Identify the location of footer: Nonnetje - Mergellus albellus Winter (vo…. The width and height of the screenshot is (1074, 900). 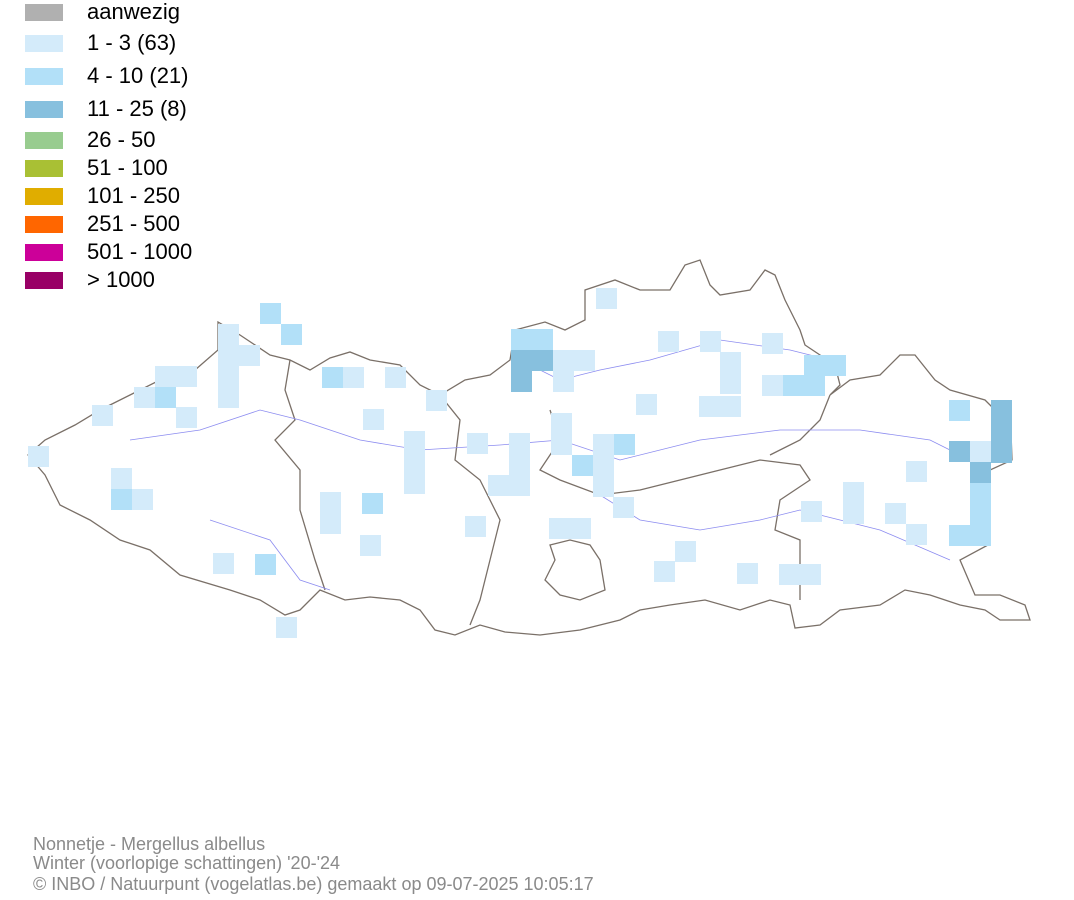
(313, 864).